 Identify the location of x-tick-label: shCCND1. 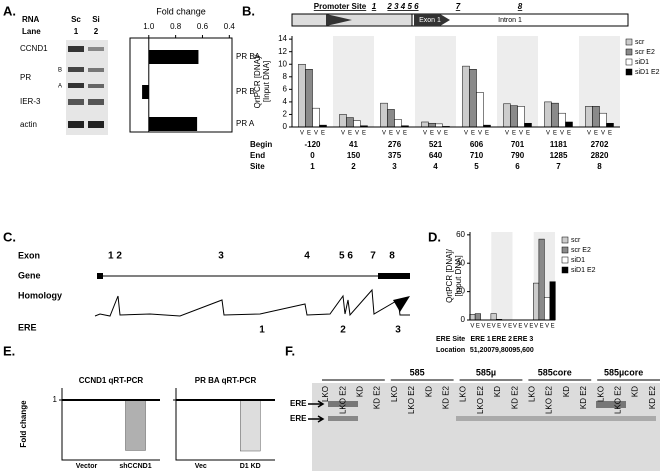
(135, 466).